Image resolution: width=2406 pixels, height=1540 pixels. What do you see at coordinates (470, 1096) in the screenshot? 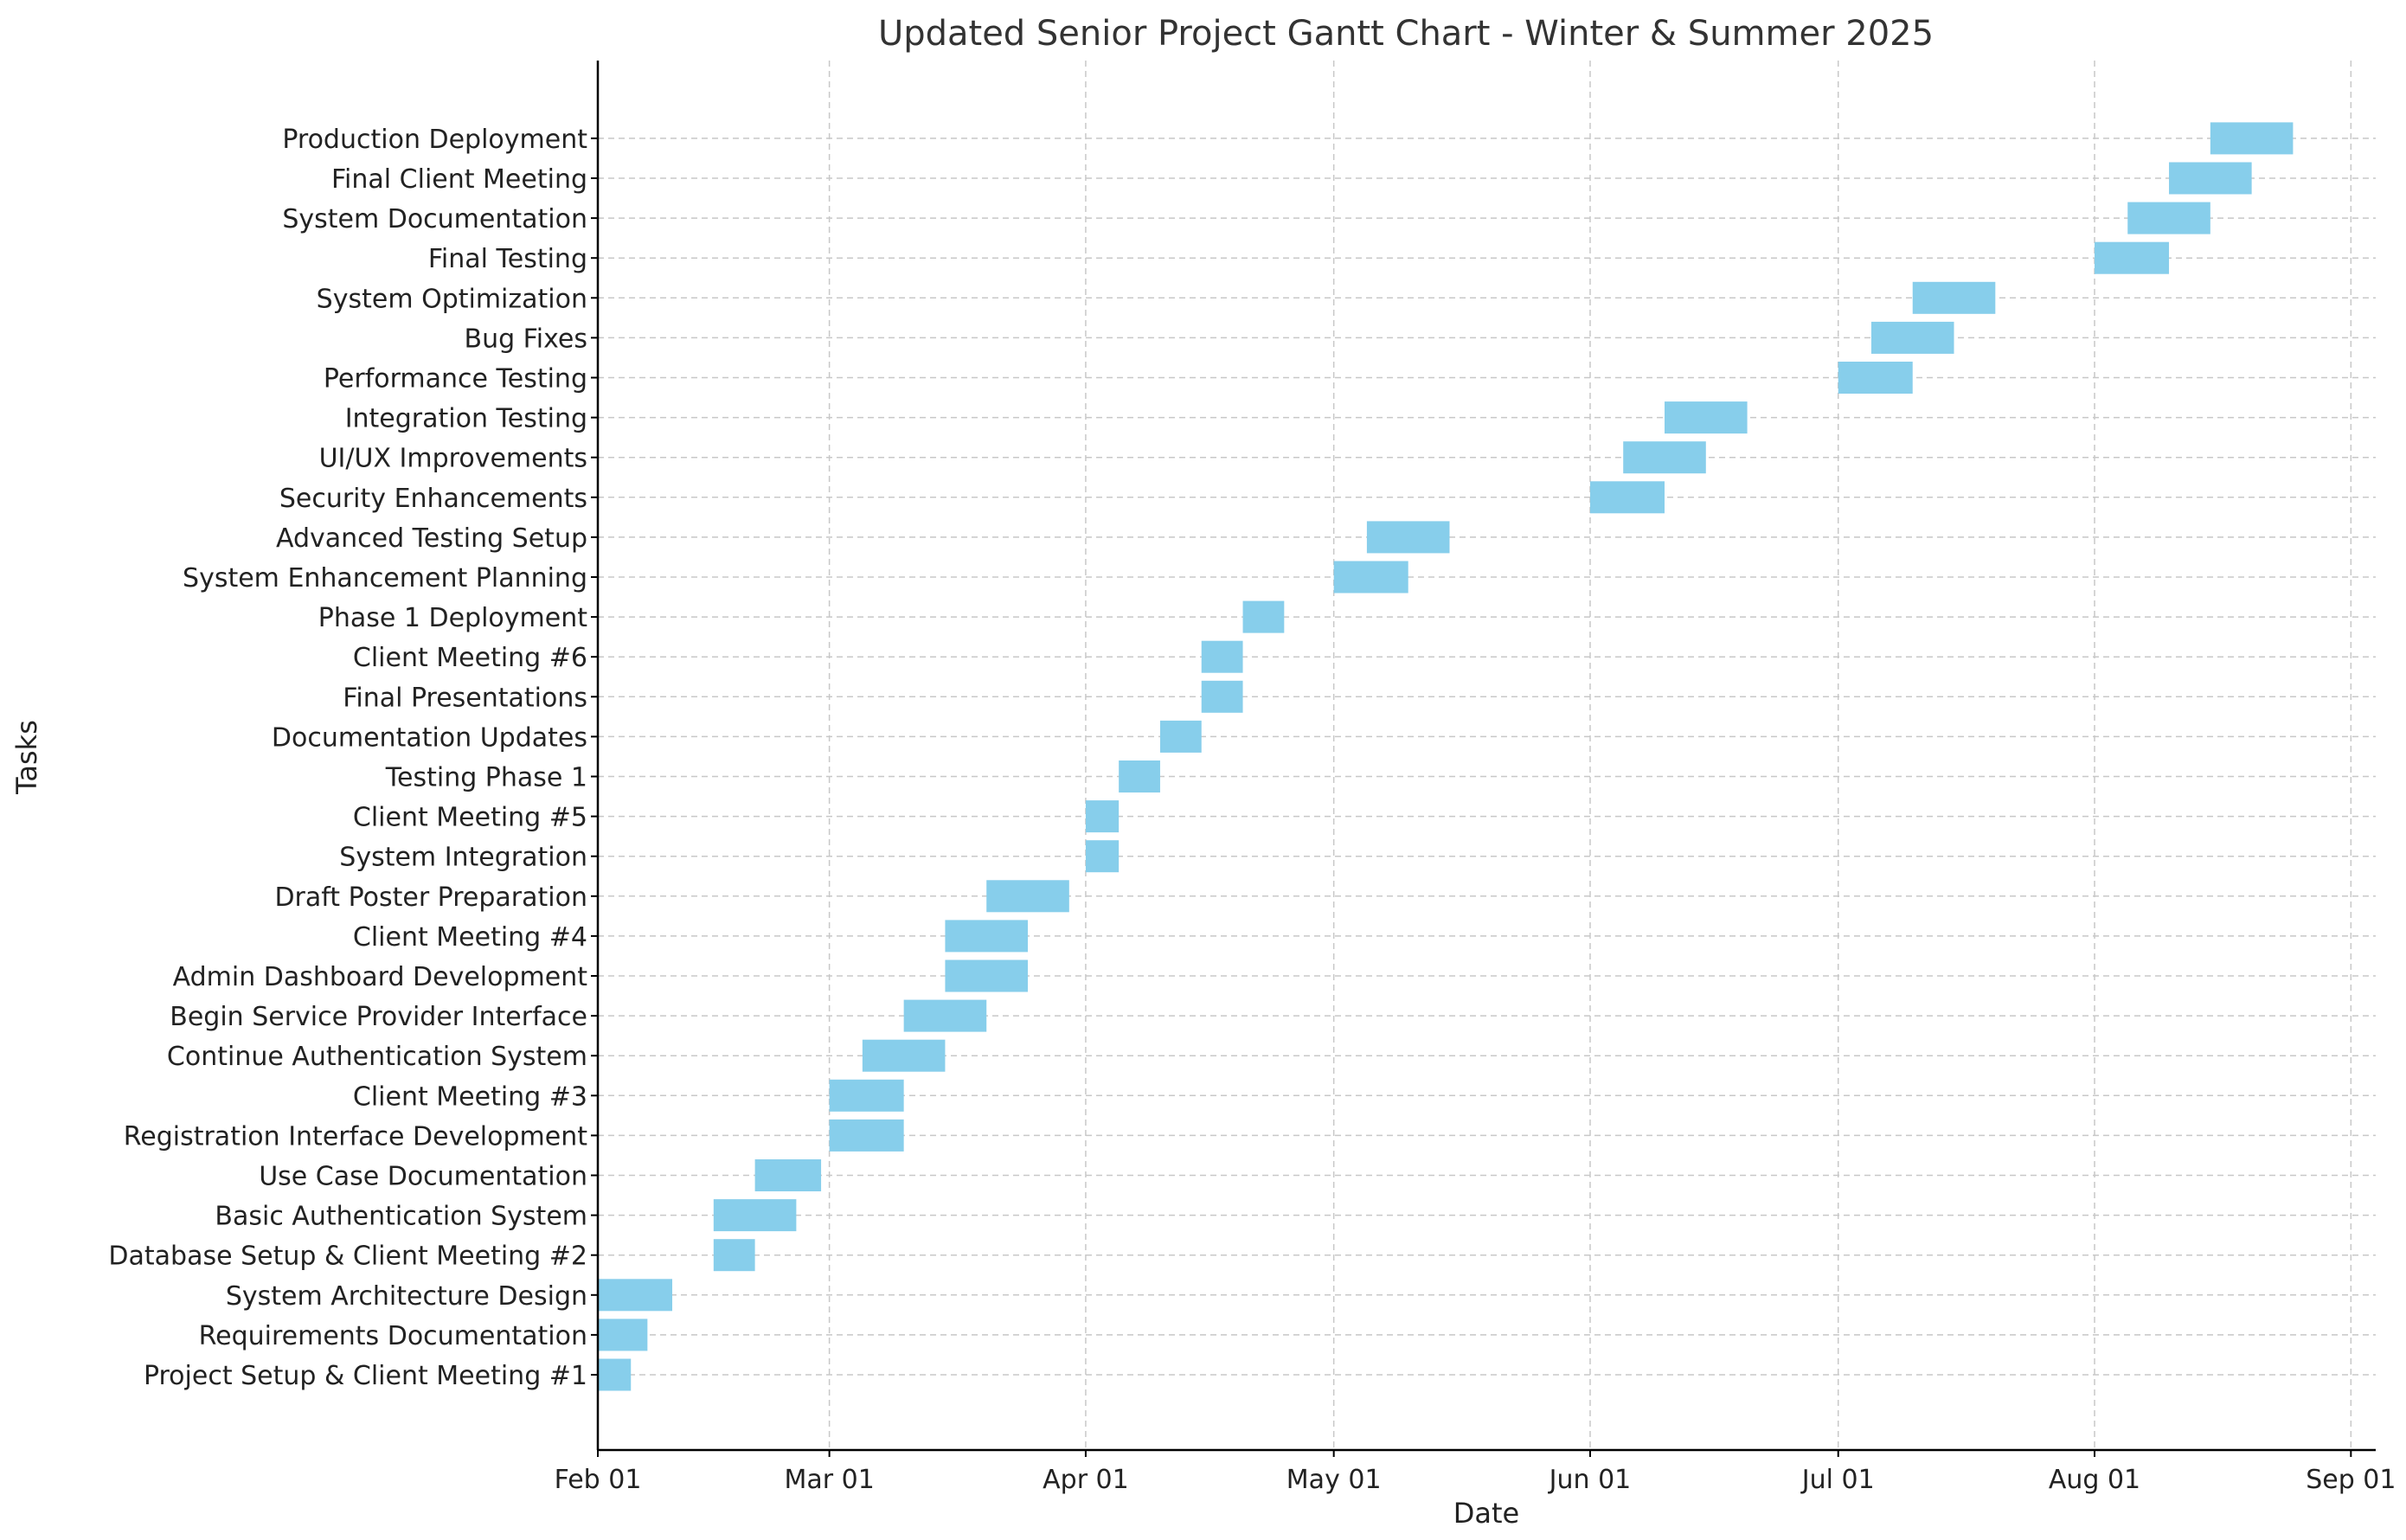
I see `task-label: Client Meeting #3` at bounding box center [470, 1096].